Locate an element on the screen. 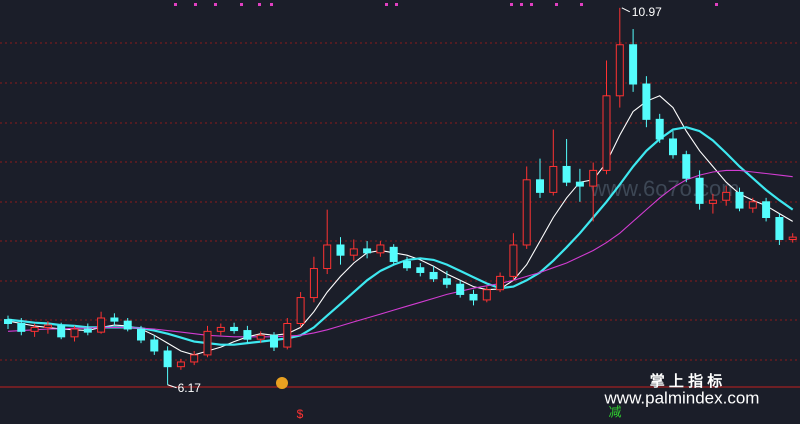 This screenshot has height=424, width=800. sell-signal: 减 is located at coordinates (614, 411).